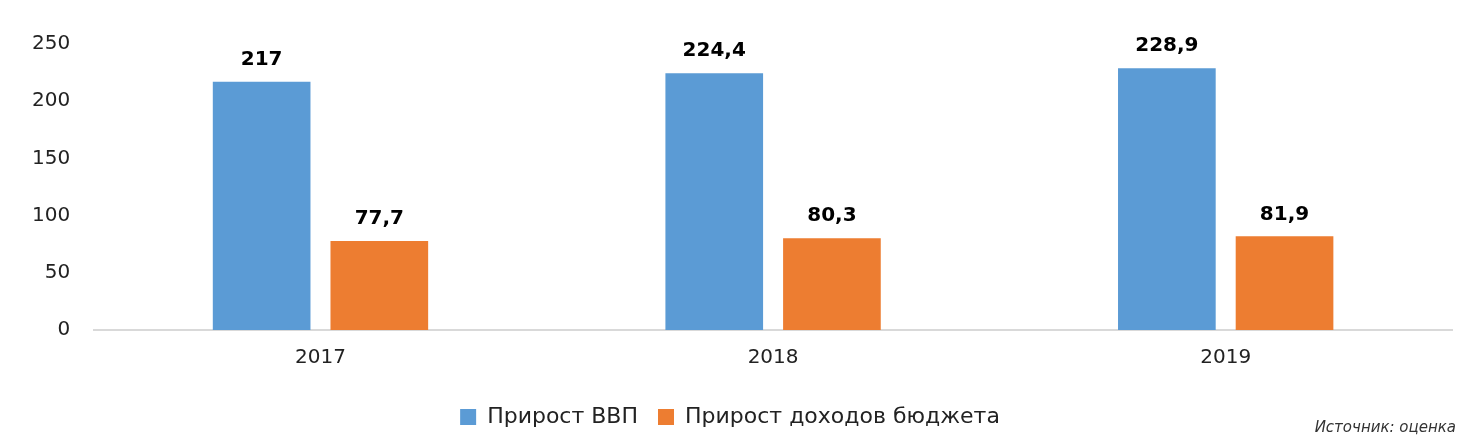 This screenshot has width=1468, height=446. I want to click on x-tick-label: 2018, so click(773, 356).